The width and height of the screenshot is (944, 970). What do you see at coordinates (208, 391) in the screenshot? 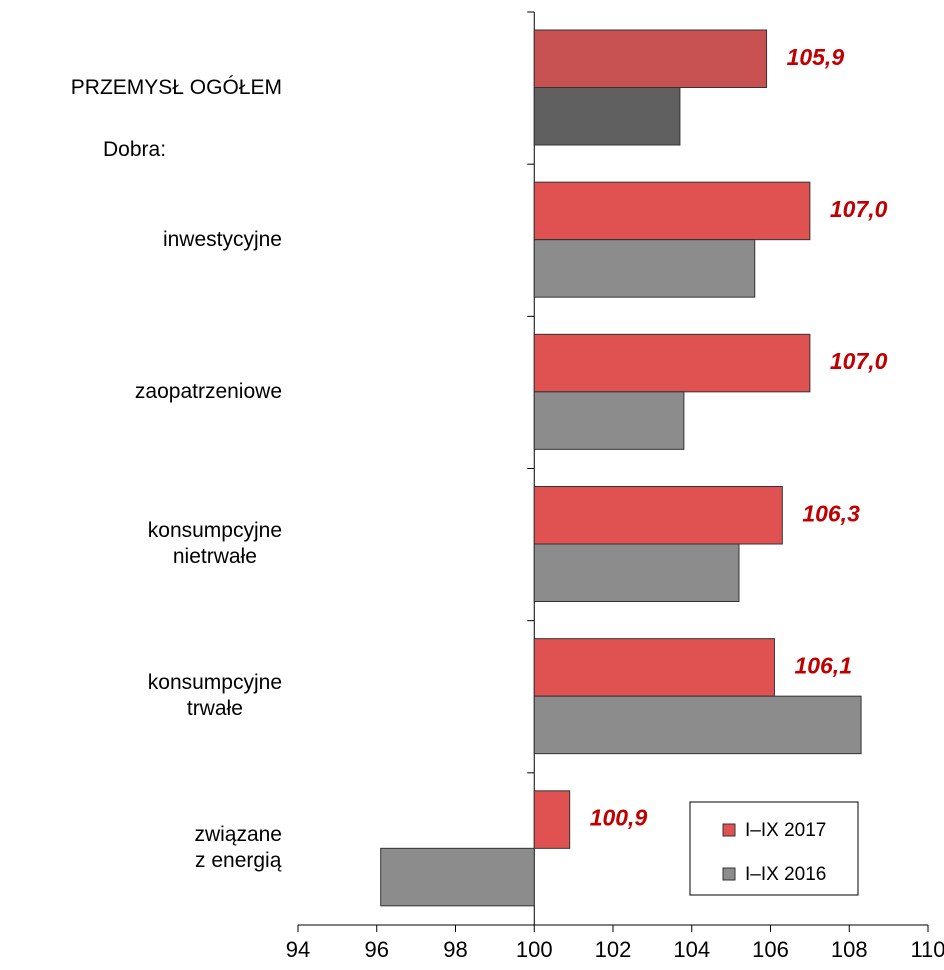
I see `category-label: zaopatrzeniowe` at bounding box center [208, 391].